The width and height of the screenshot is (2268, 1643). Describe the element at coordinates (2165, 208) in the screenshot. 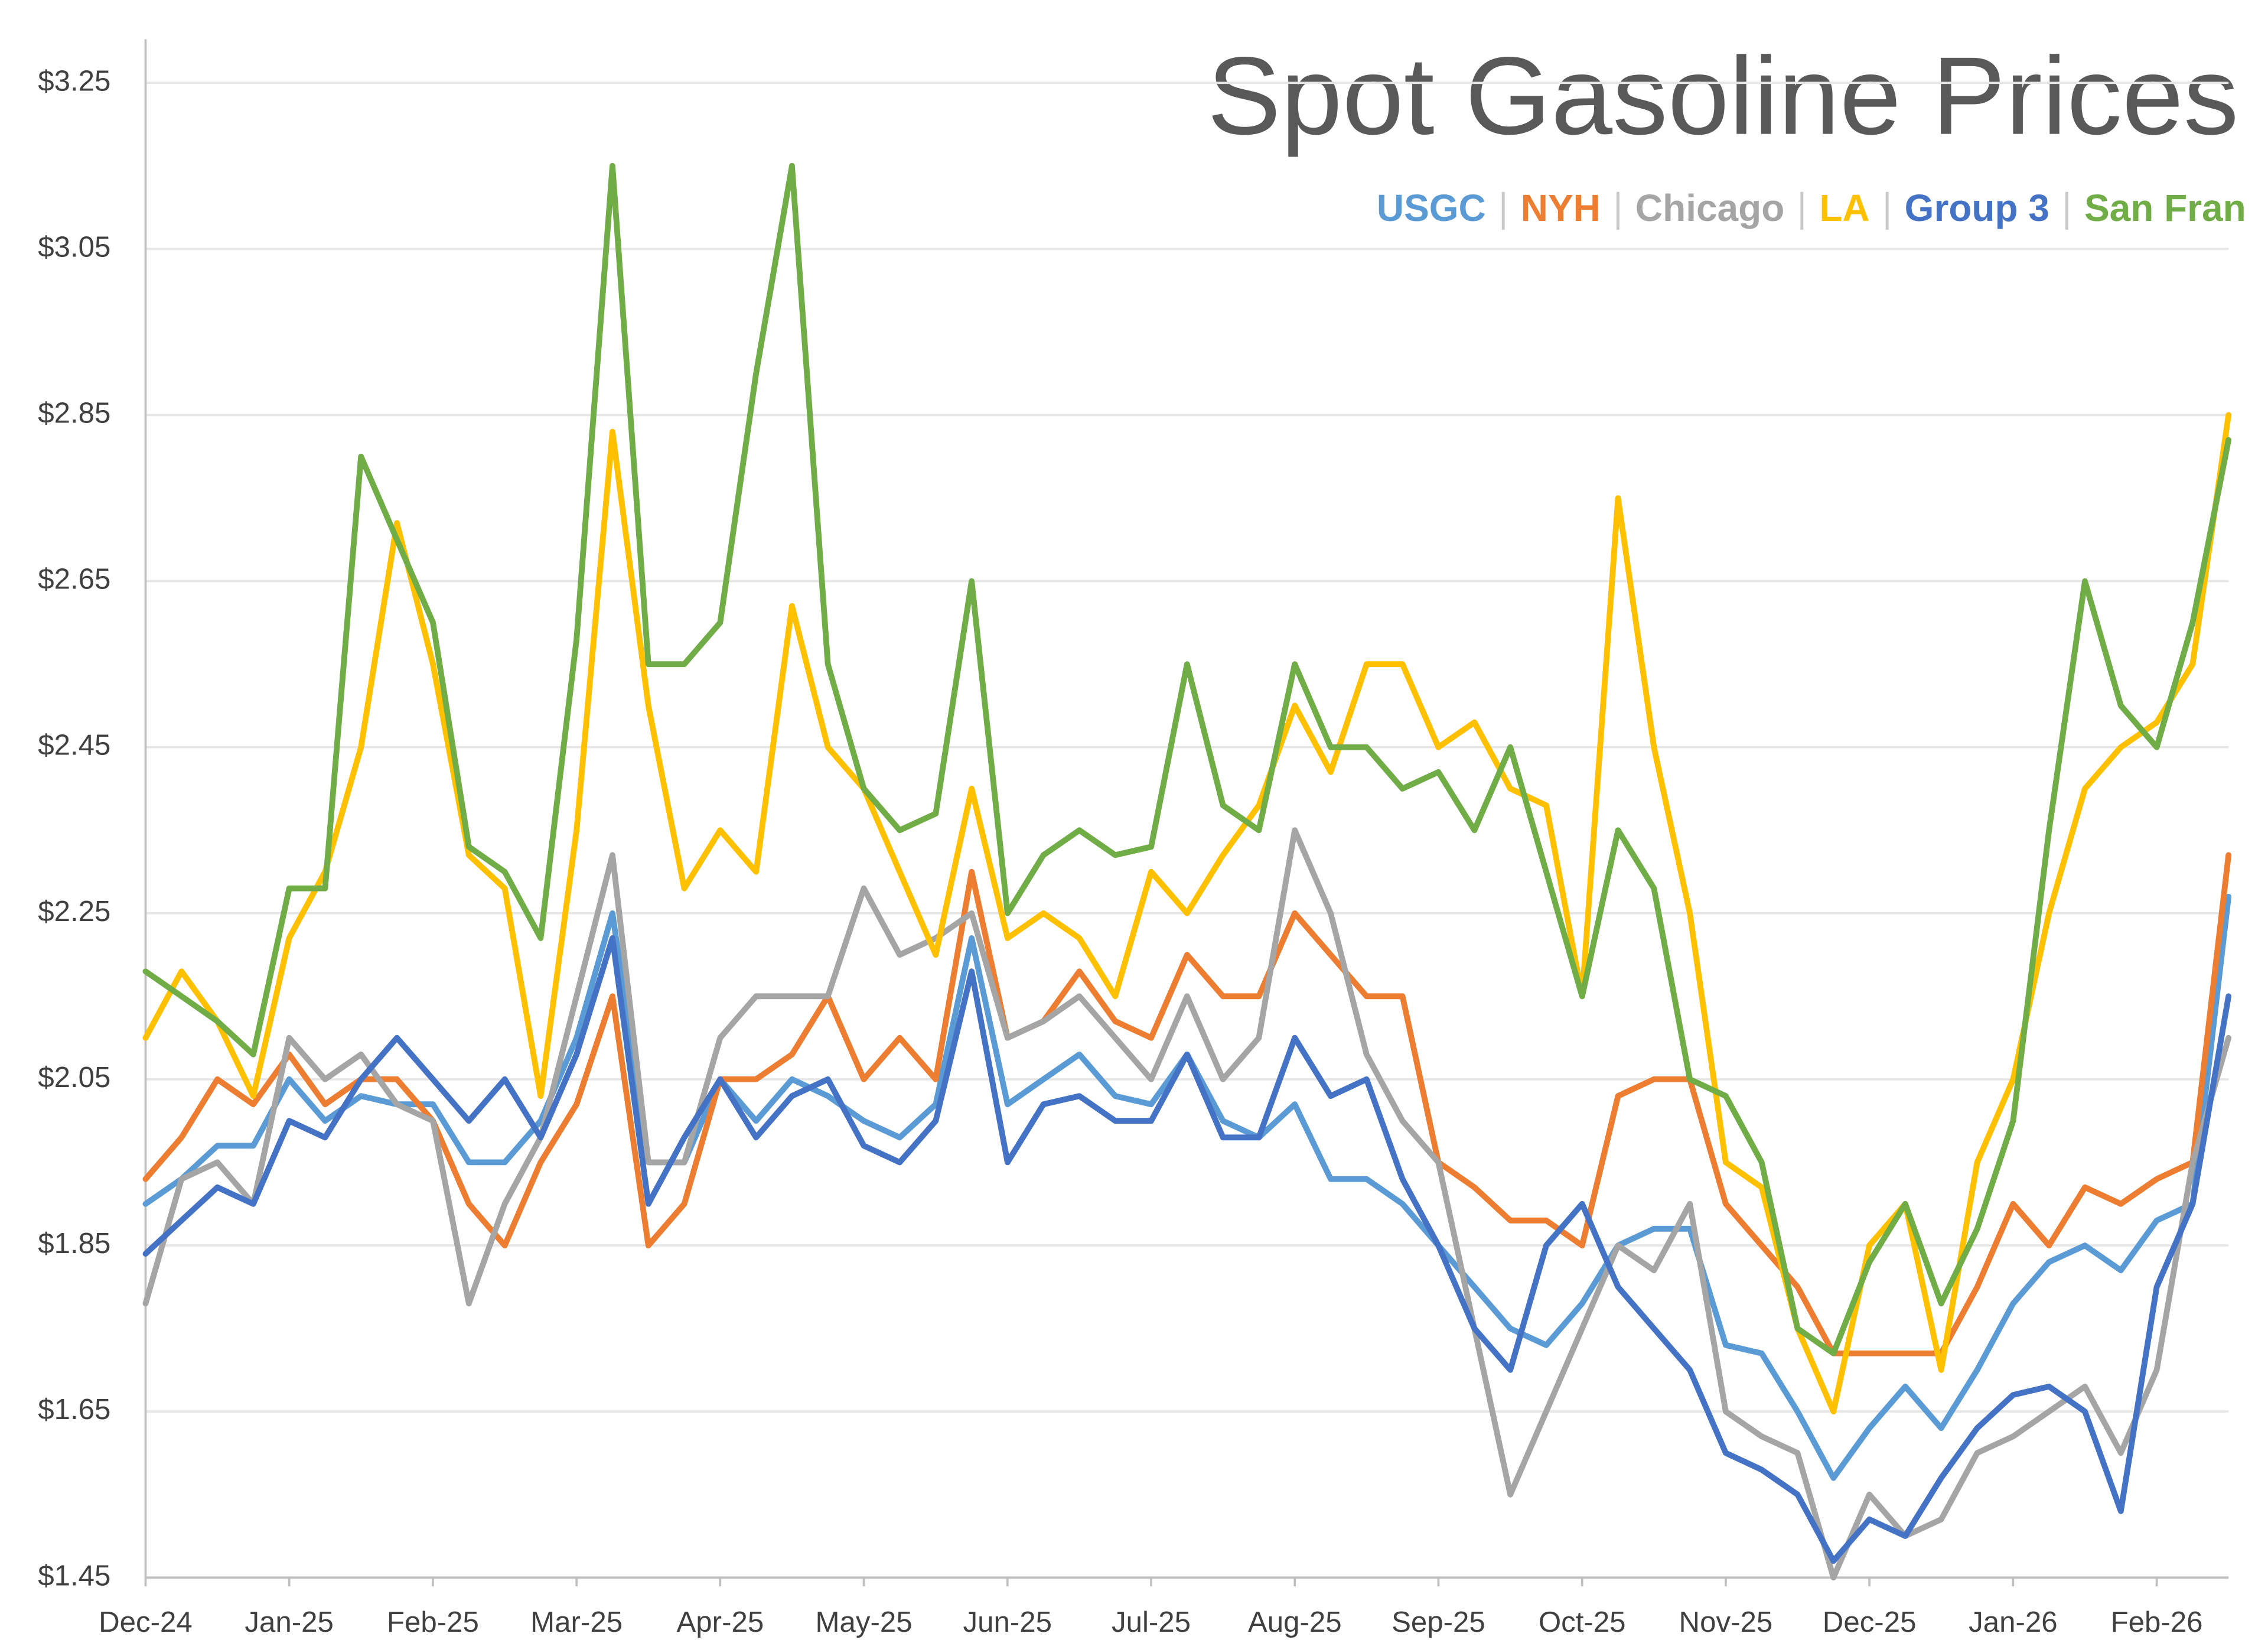

I see `legend-entry: San Fran` at that location.